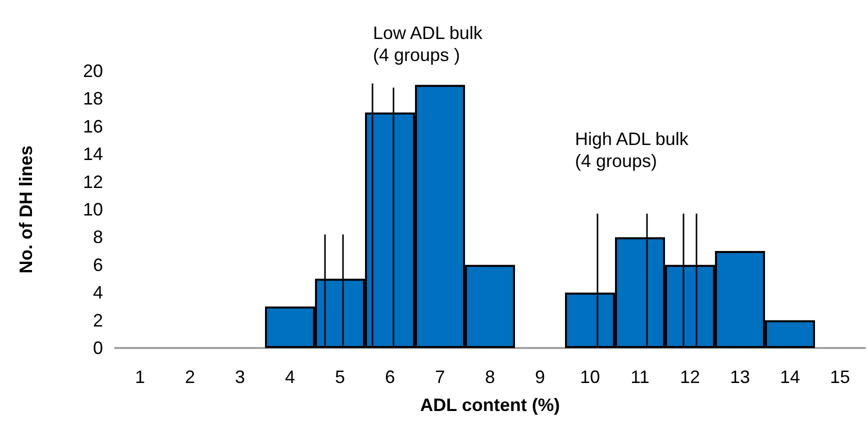 This screenshot has height=430, width=867. I want to click on x-tick-label: 11, so click(640, 377).